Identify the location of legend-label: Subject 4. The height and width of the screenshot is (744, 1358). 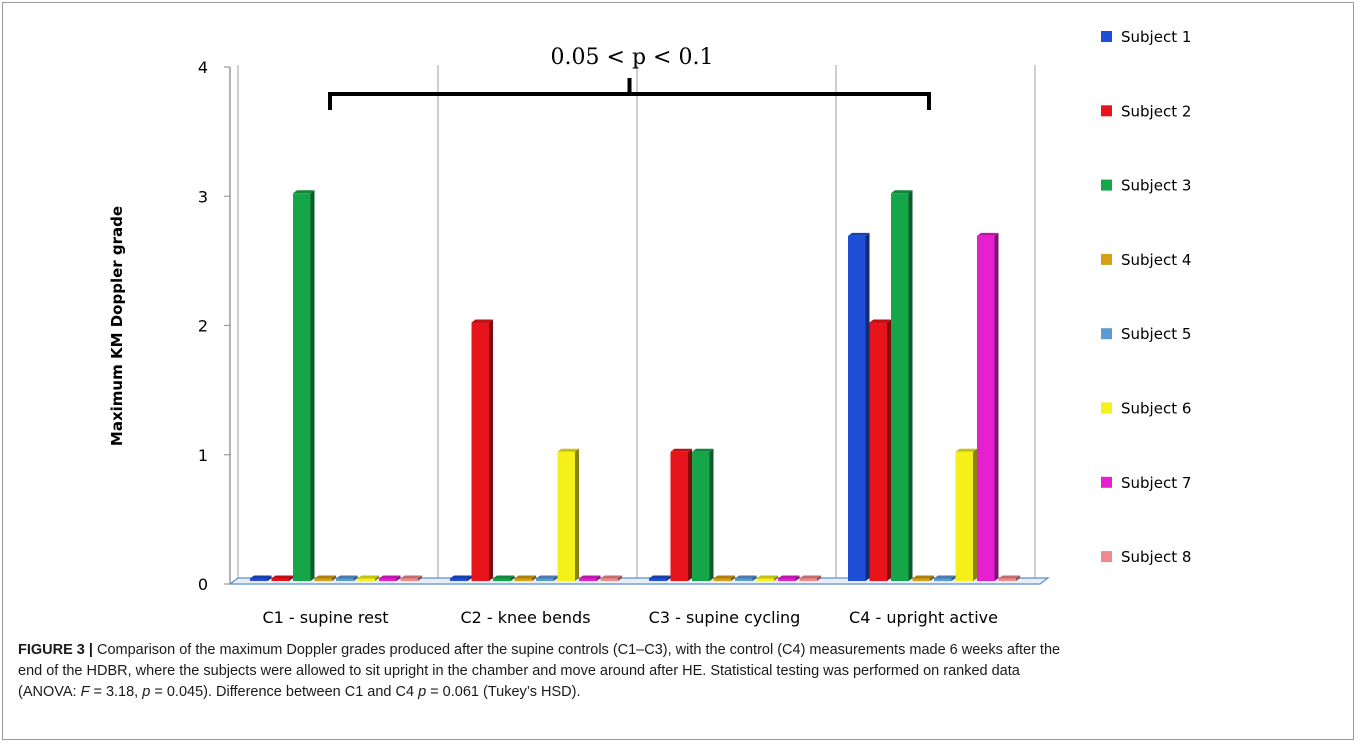
(1156, 260).